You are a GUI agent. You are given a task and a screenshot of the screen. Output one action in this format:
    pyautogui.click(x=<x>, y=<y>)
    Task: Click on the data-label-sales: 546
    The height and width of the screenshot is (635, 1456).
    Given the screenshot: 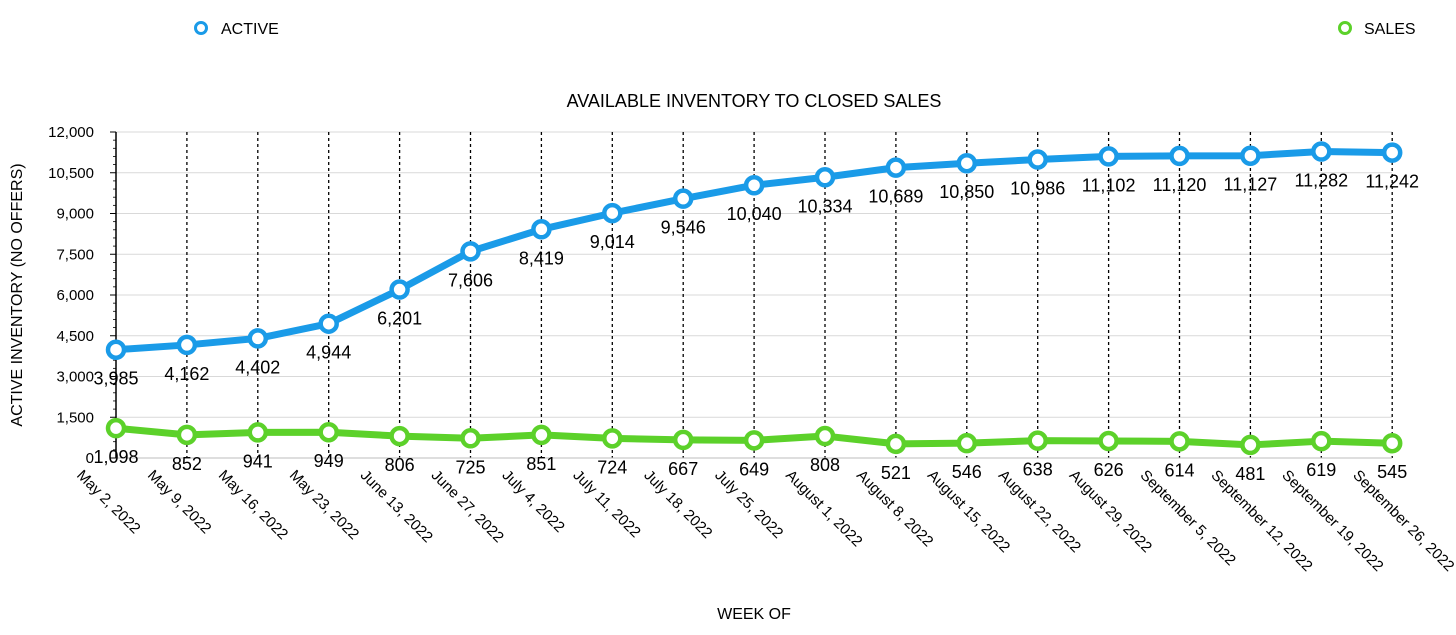 What is the action you would take?
    pyautogui.click(x=967, y=472)
    